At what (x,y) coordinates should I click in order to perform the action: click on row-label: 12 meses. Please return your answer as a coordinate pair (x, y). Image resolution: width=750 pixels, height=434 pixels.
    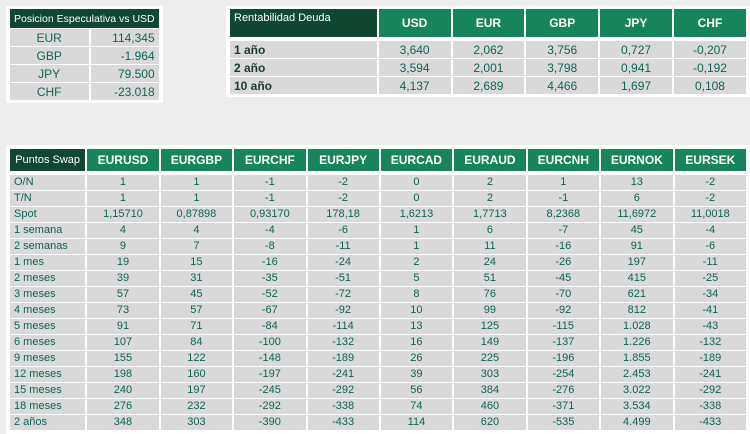
    Looking at the image, I should click on (48, 374).